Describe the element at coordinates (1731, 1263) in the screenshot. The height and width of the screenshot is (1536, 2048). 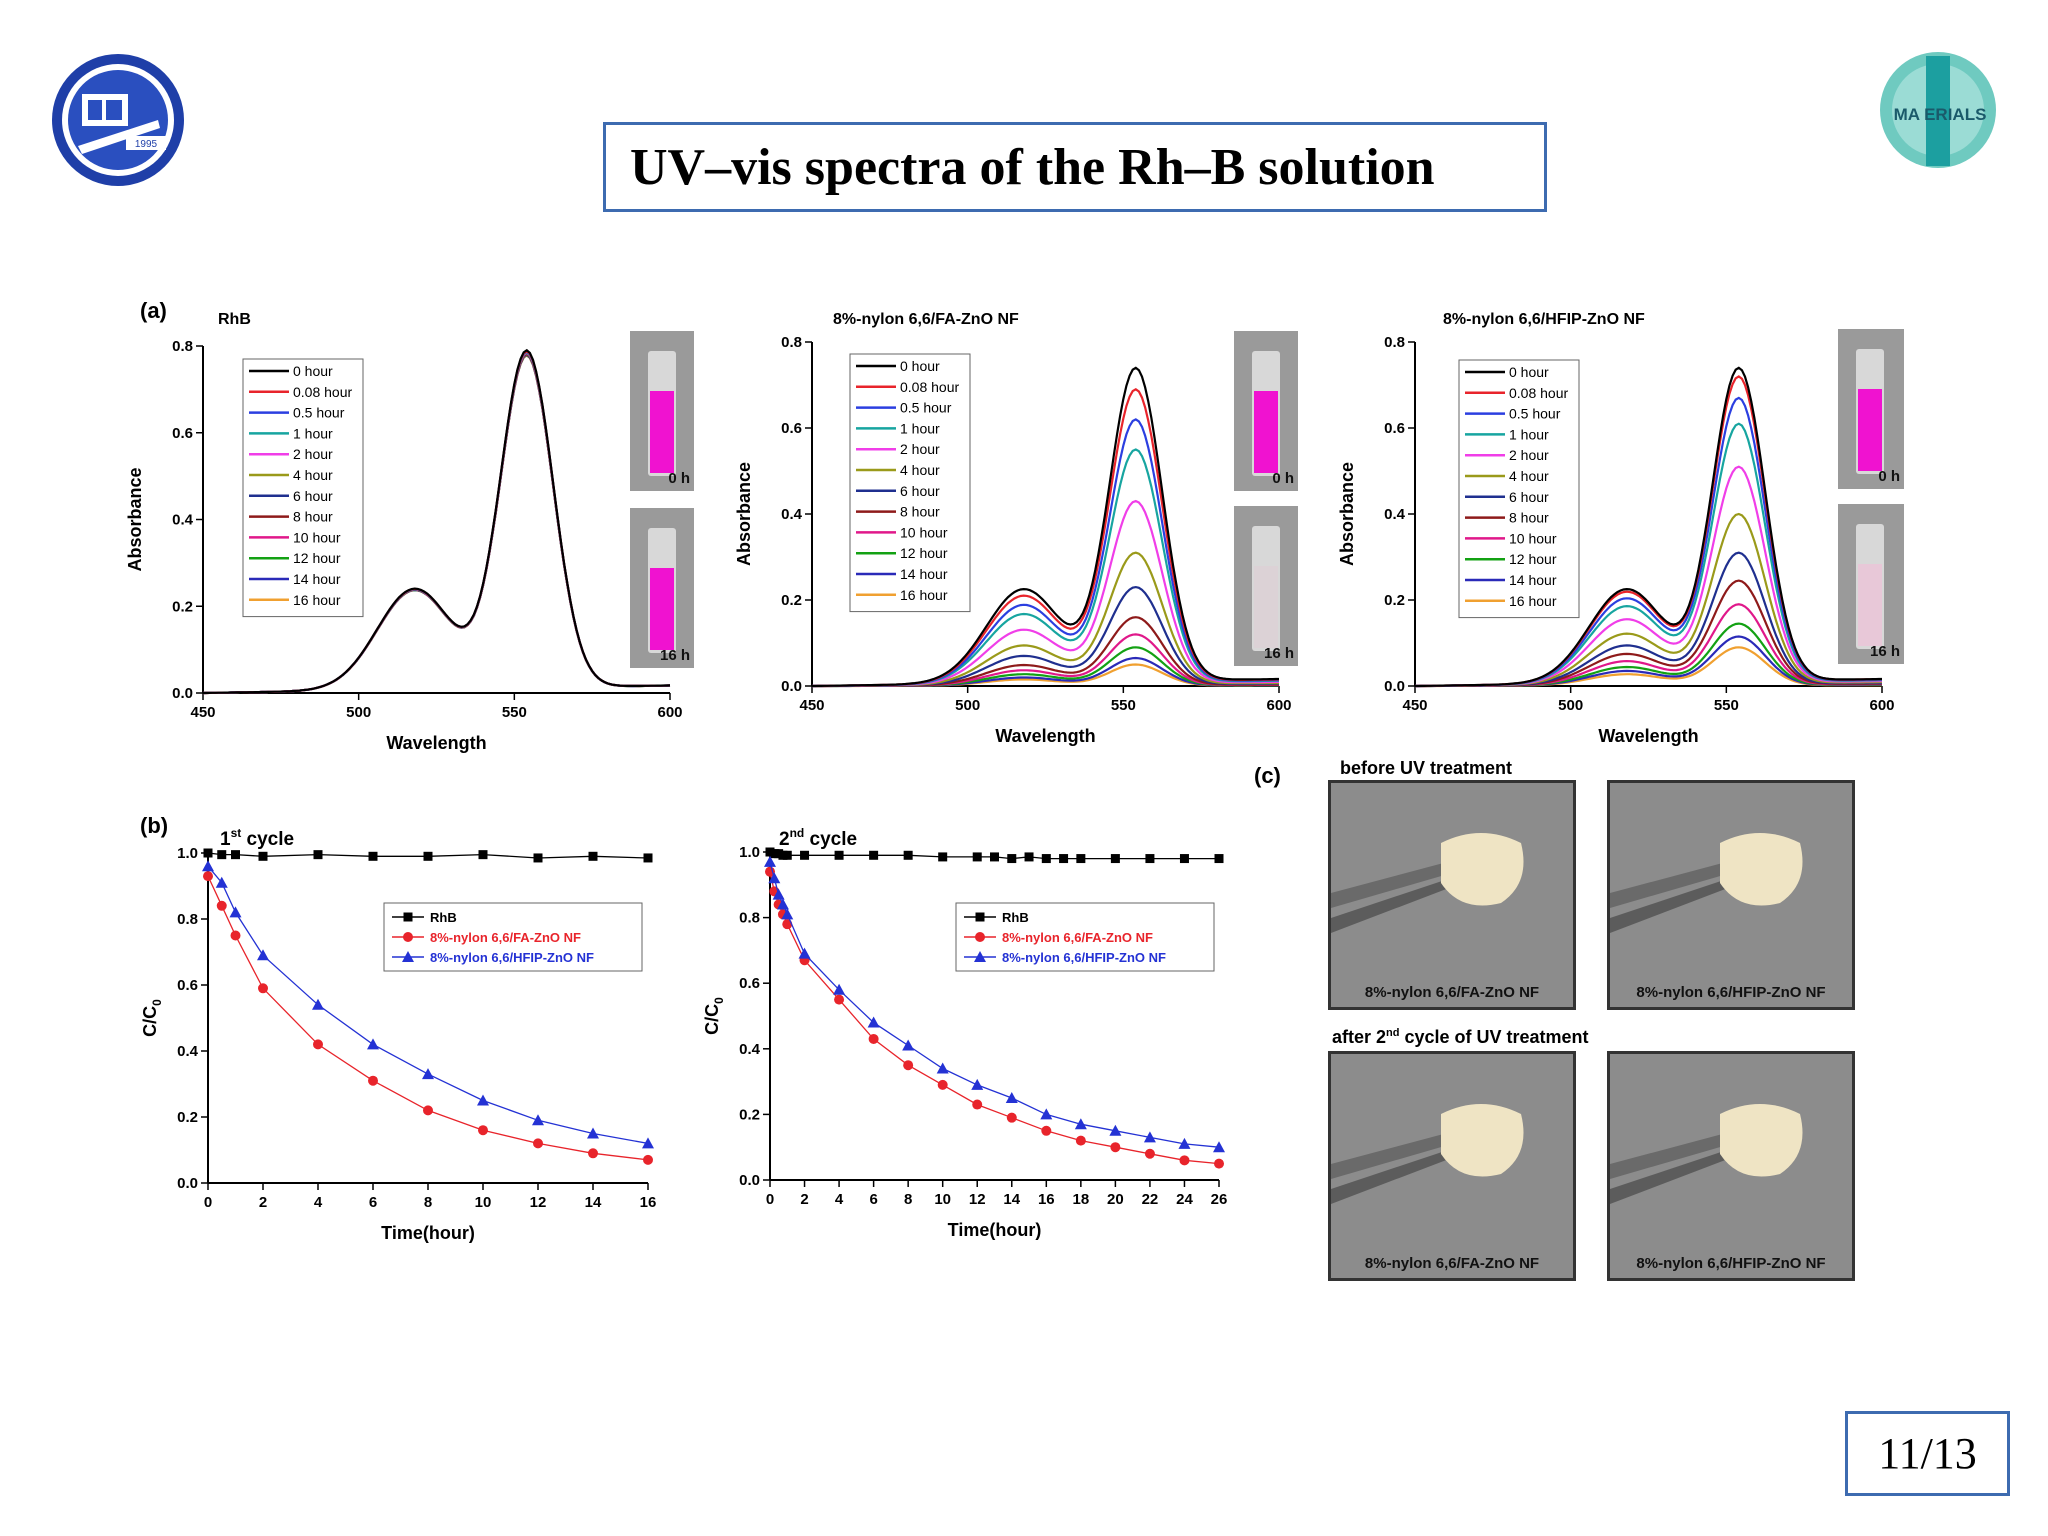
I see `photo-label: 8%-nylon 6,6/HFIP-ZnO NF` at that location.